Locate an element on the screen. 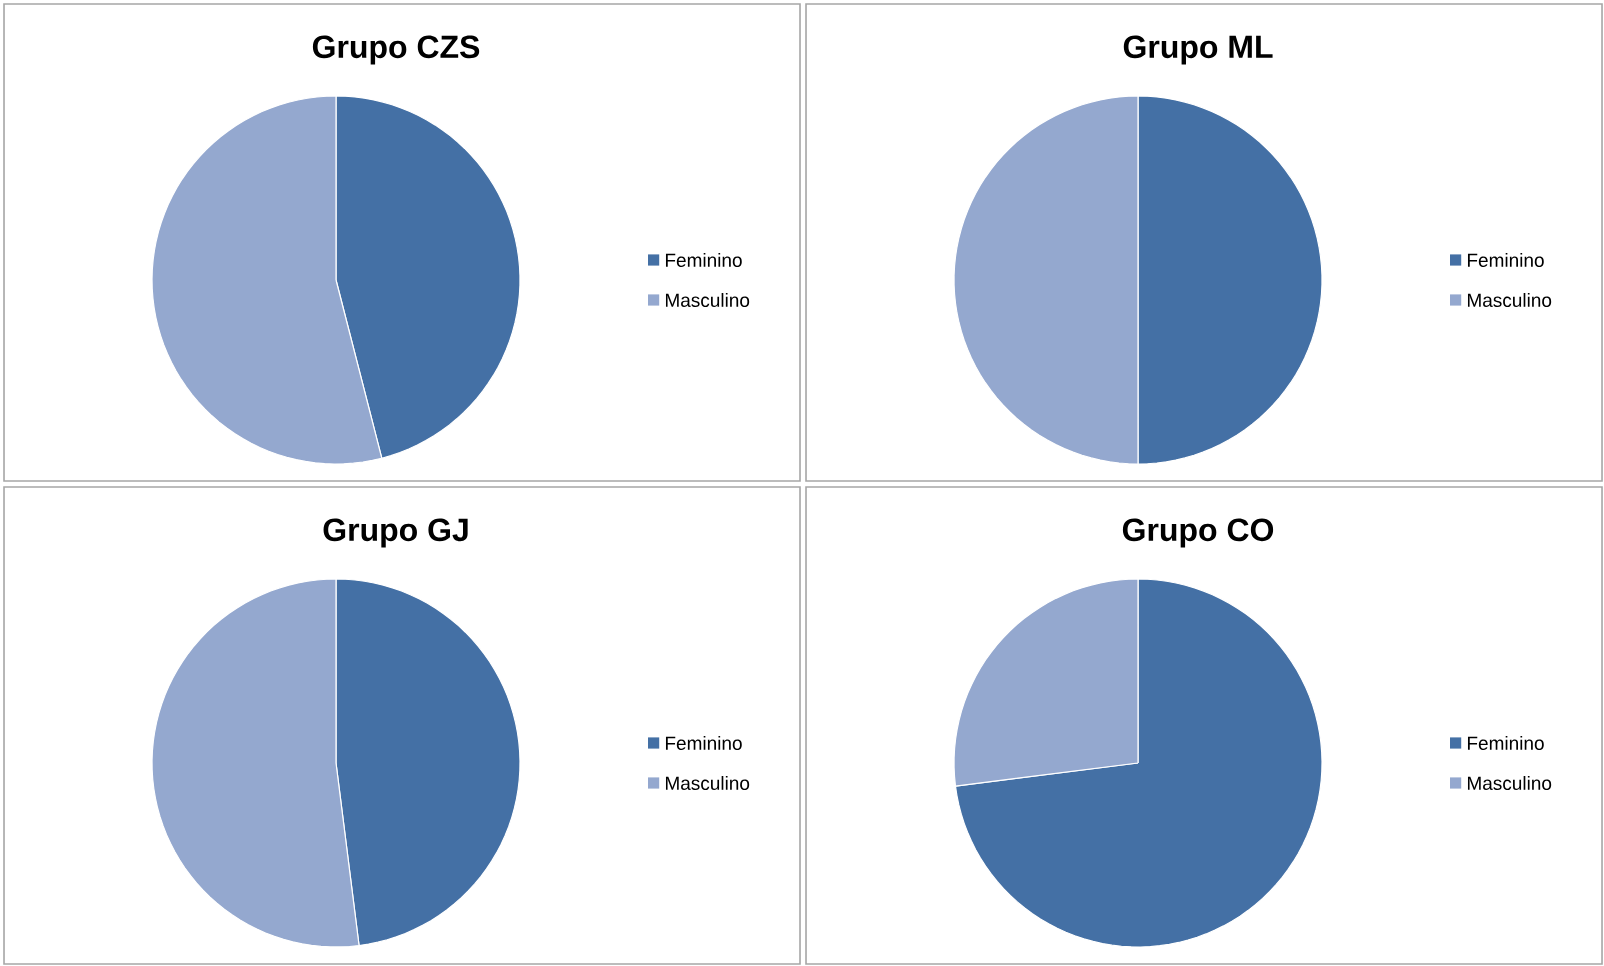 The image size is (1604, 966). chart-title: Grupo GJ is located at coordinates (395, 533).